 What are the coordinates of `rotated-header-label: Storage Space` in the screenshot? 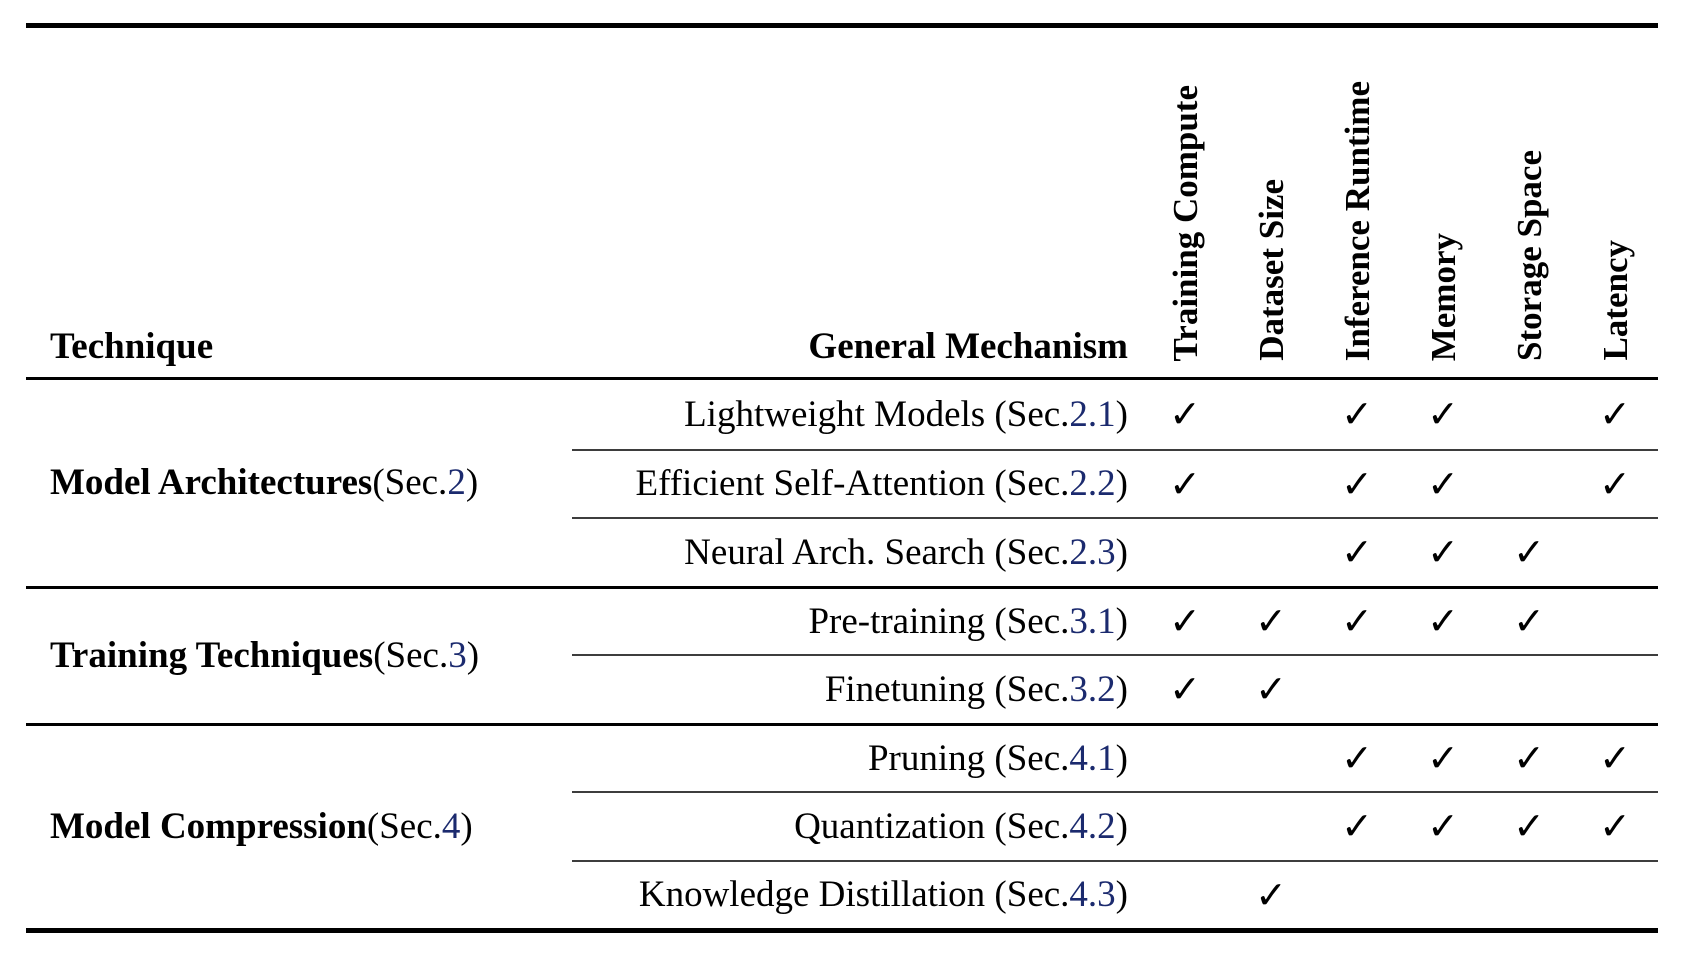 It's located at (1529, 255).